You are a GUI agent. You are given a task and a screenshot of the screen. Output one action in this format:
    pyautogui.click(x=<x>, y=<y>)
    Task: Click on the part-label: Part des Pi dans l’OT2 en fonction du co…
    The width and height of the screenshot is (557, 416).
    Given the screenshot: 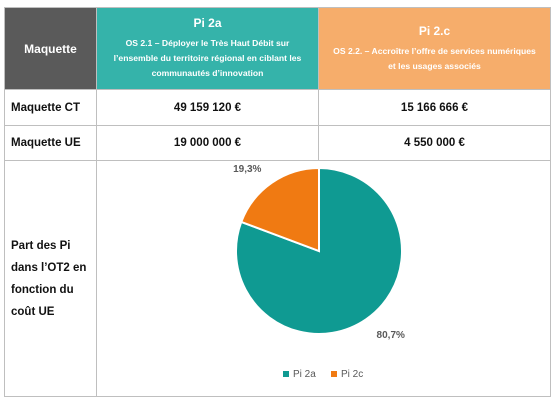 What is the action you would take?
    pyautogui.click(x=50, y=278)
    